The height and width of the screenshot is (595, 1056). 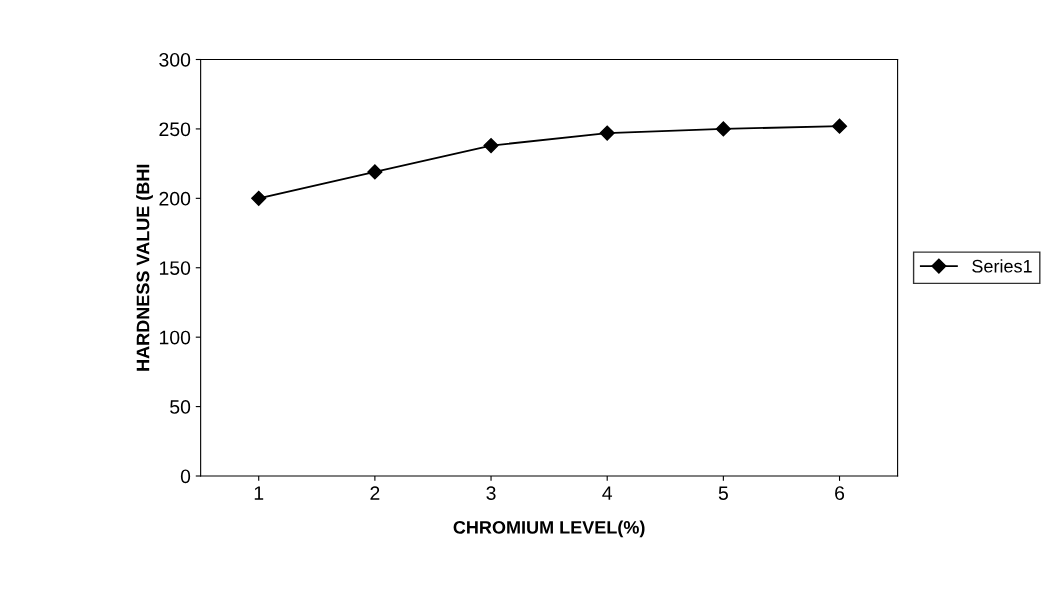 What do you see at coordinates (375, 493) in the screenshot?
I see `x-tick-label: 2` at bounding box center [375, 493].